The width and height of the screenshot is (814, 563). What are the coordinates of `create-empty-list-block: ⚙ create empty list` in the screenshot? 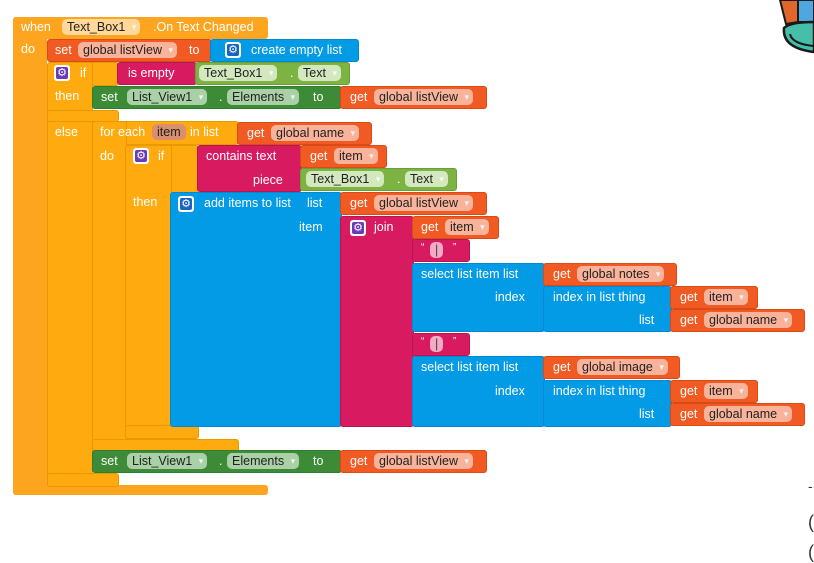 It's located at (284, 50).